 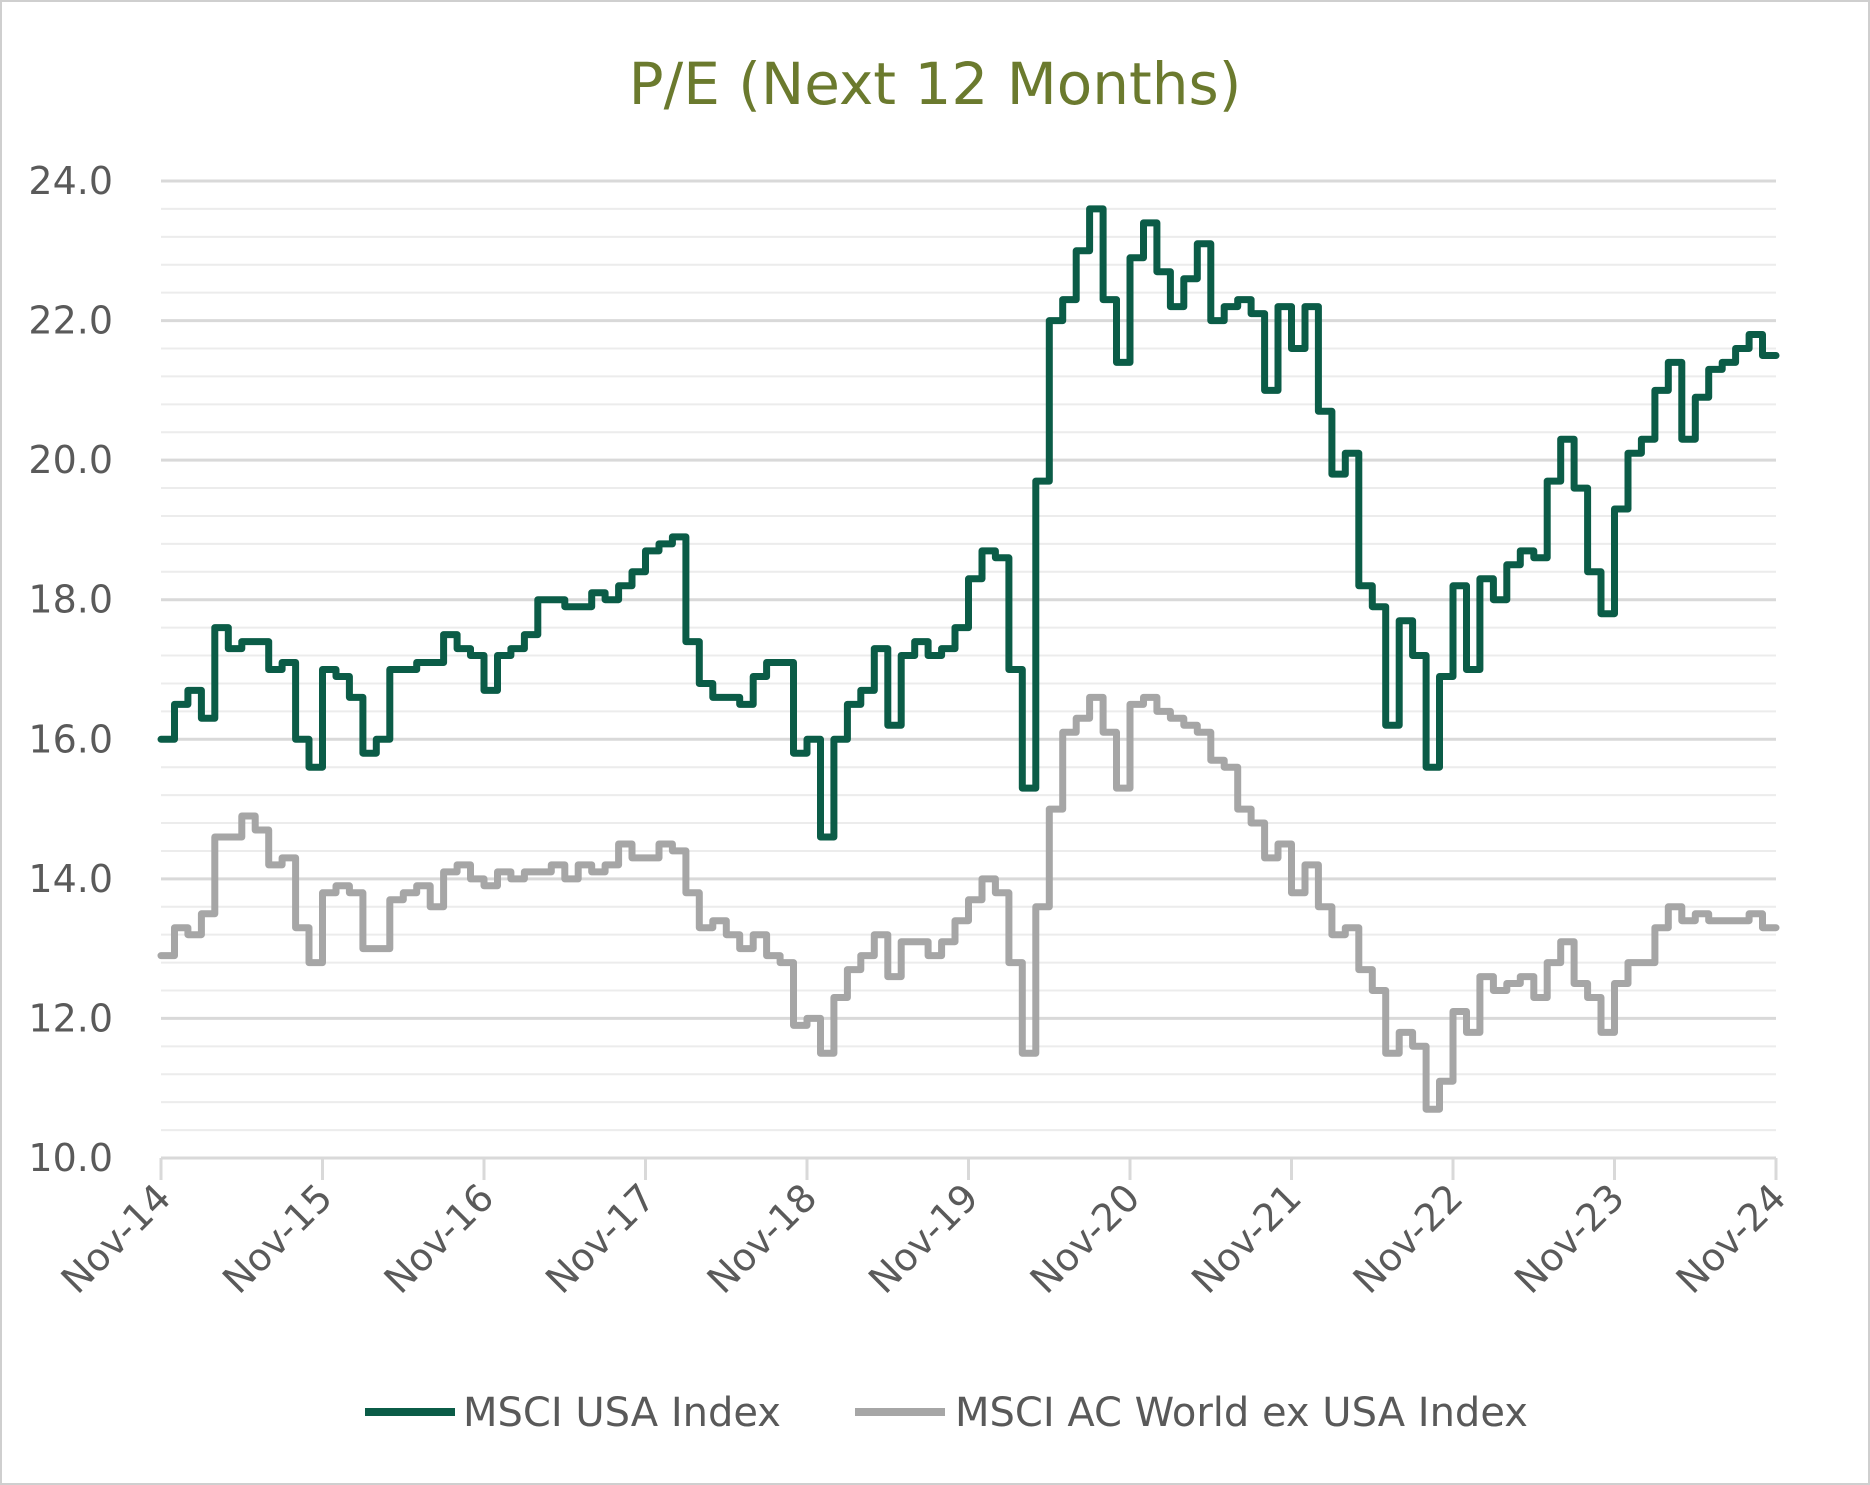 I want to click on y-tick-label: 14.0, so click(x=70, y=879).